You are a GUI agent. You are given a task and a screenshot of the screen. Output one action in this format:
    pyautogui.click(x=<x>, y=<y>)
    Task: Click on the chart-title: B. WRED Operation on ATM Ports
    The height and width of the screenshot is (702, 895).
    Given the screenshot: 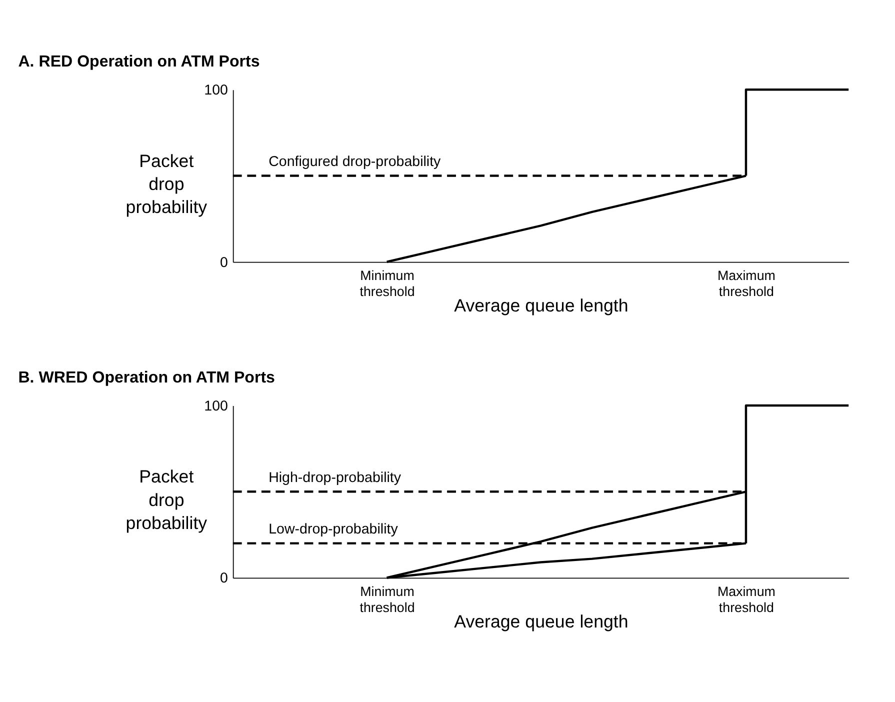 What is the action you would take?
    pyautogui.click(x=147, y=377)
    